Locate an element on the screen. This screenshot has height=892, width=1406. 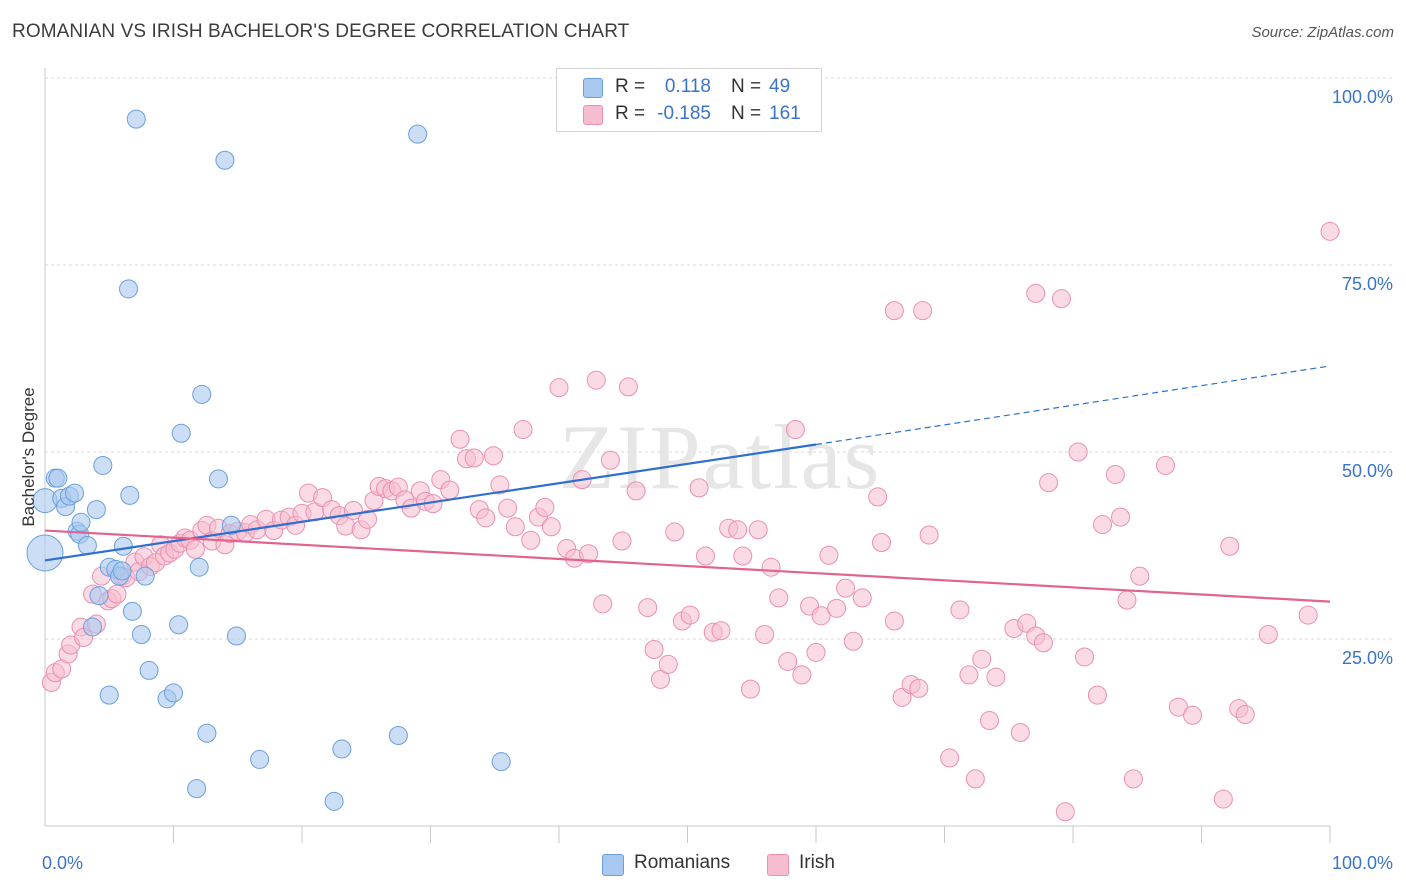
romanians-trend-extension is located at coordinates (1073, 405).